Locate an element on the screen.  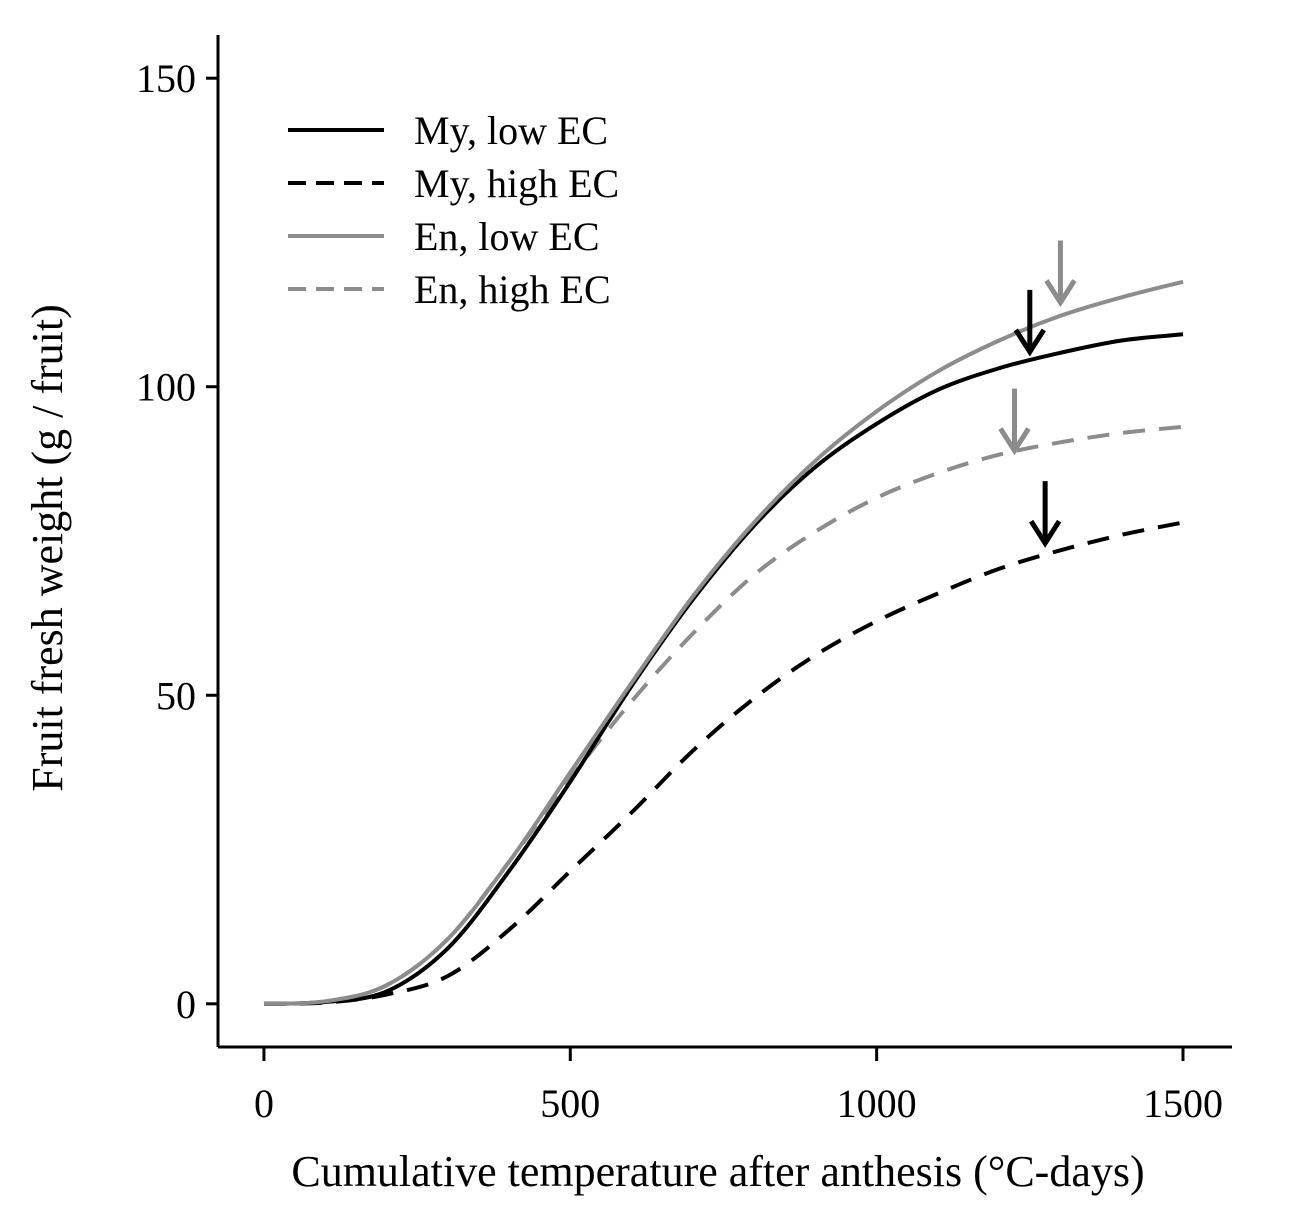
legend-item-my-high-ec: My, high EC is located at coordinates (453, 183).